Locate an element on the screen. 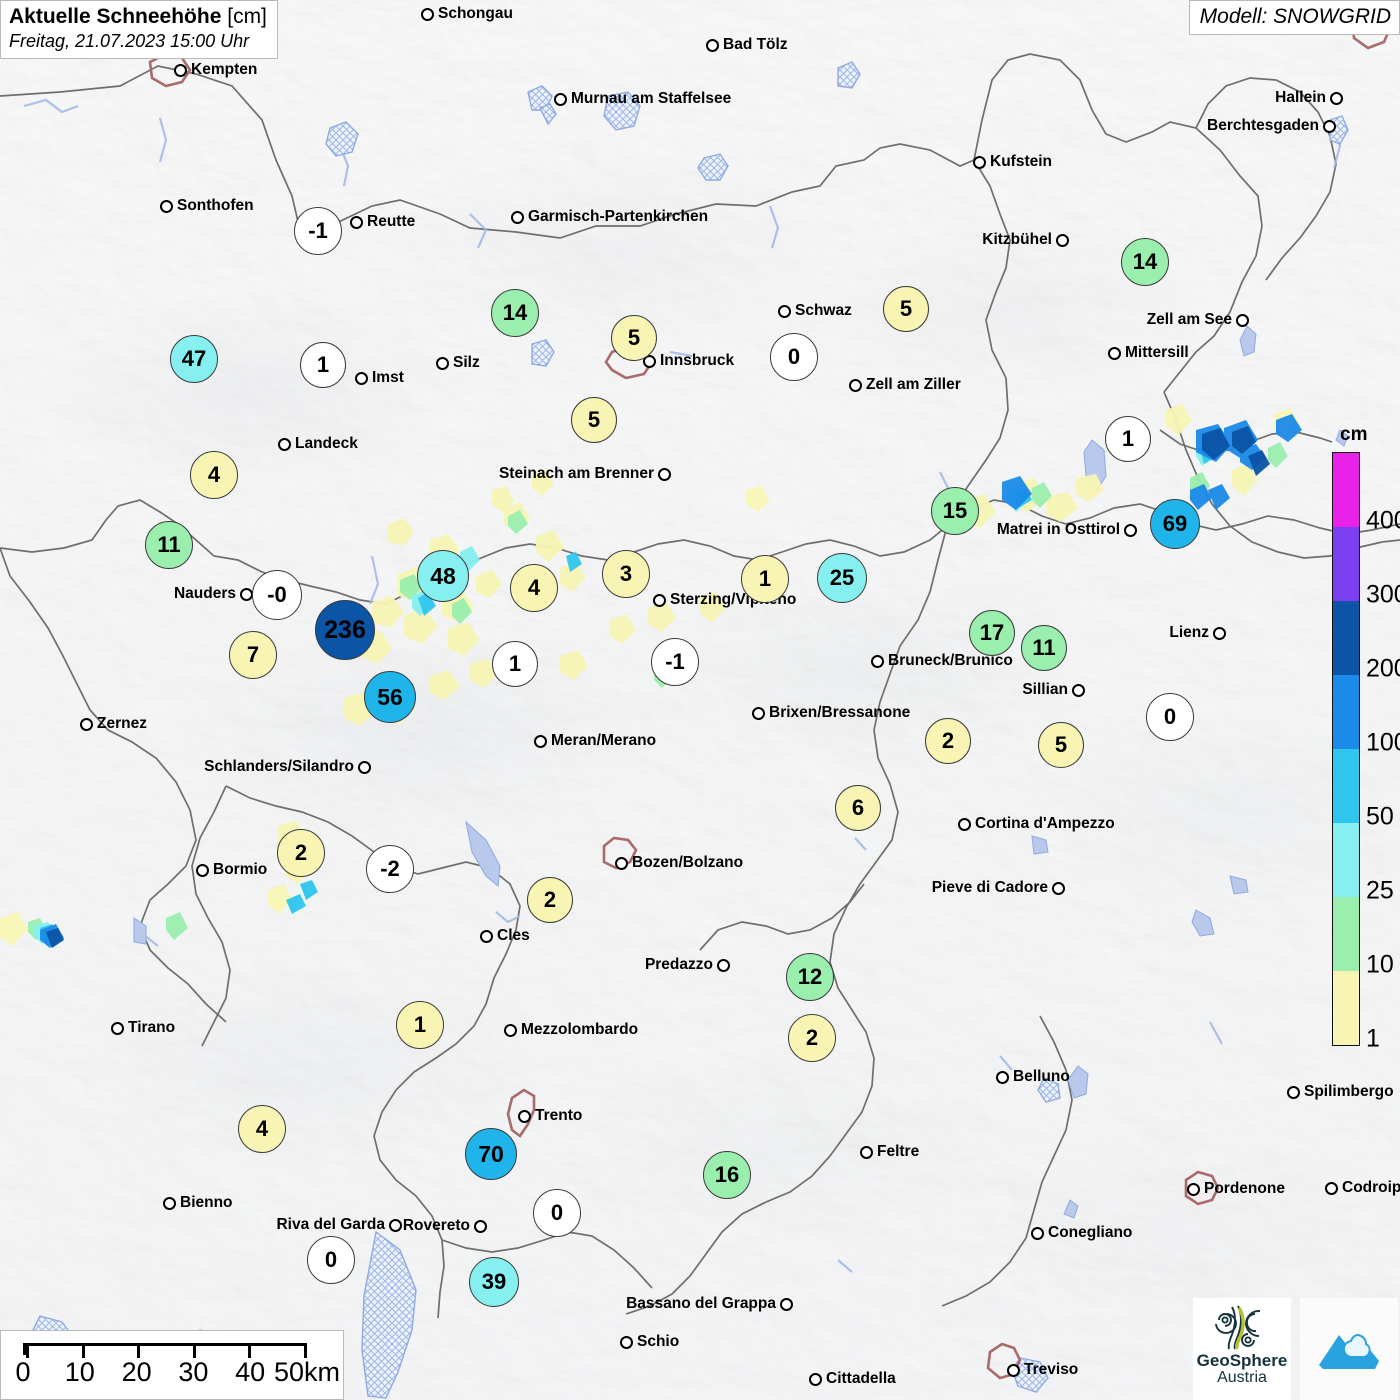 Image resolution: width=1400 pixels, height=1400 pixels. station-value-text: 14 is located at coordinates (1145, 261).